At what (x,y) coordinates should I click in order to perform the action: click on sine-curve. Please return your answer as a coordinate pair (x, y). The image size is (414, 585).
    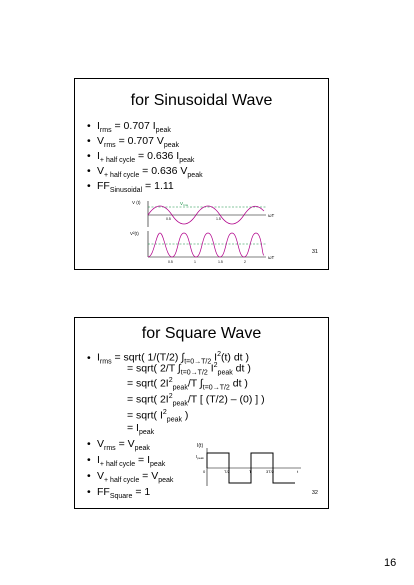
    Looking at the image, I should click on (206, 215).